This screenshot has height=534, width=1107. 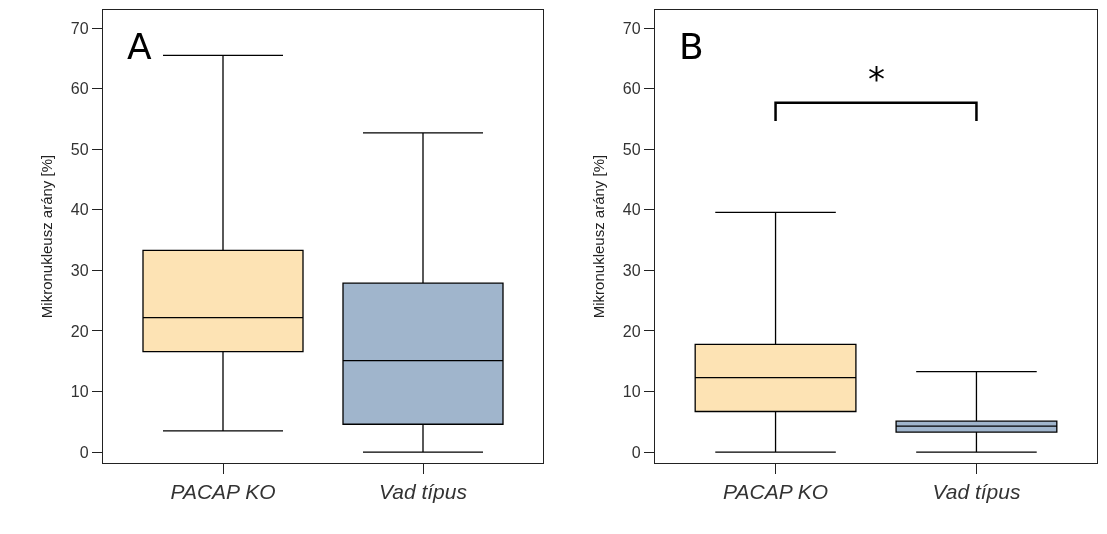 I want to click on annotation: B, so click(x=691, y=46).